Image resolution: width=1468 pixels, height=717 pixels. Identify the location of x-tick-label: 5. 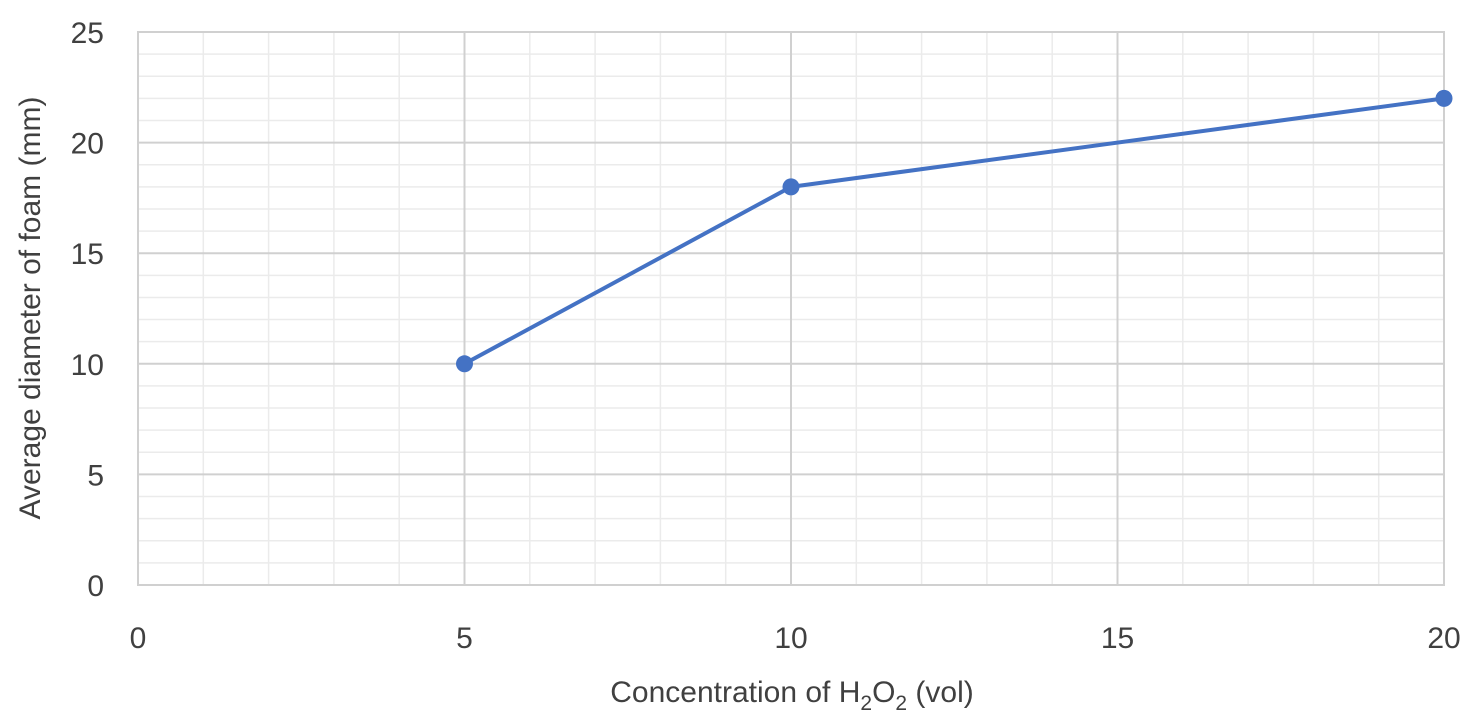
(464, 638).